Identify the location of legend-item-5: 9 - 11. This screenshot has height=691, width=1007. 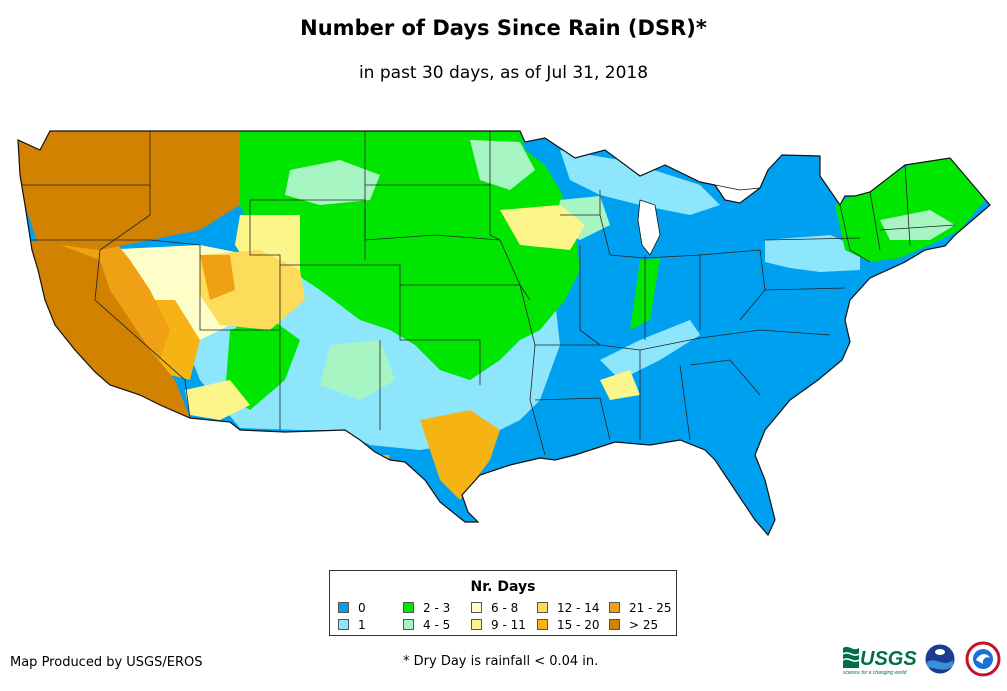
(498, 625).